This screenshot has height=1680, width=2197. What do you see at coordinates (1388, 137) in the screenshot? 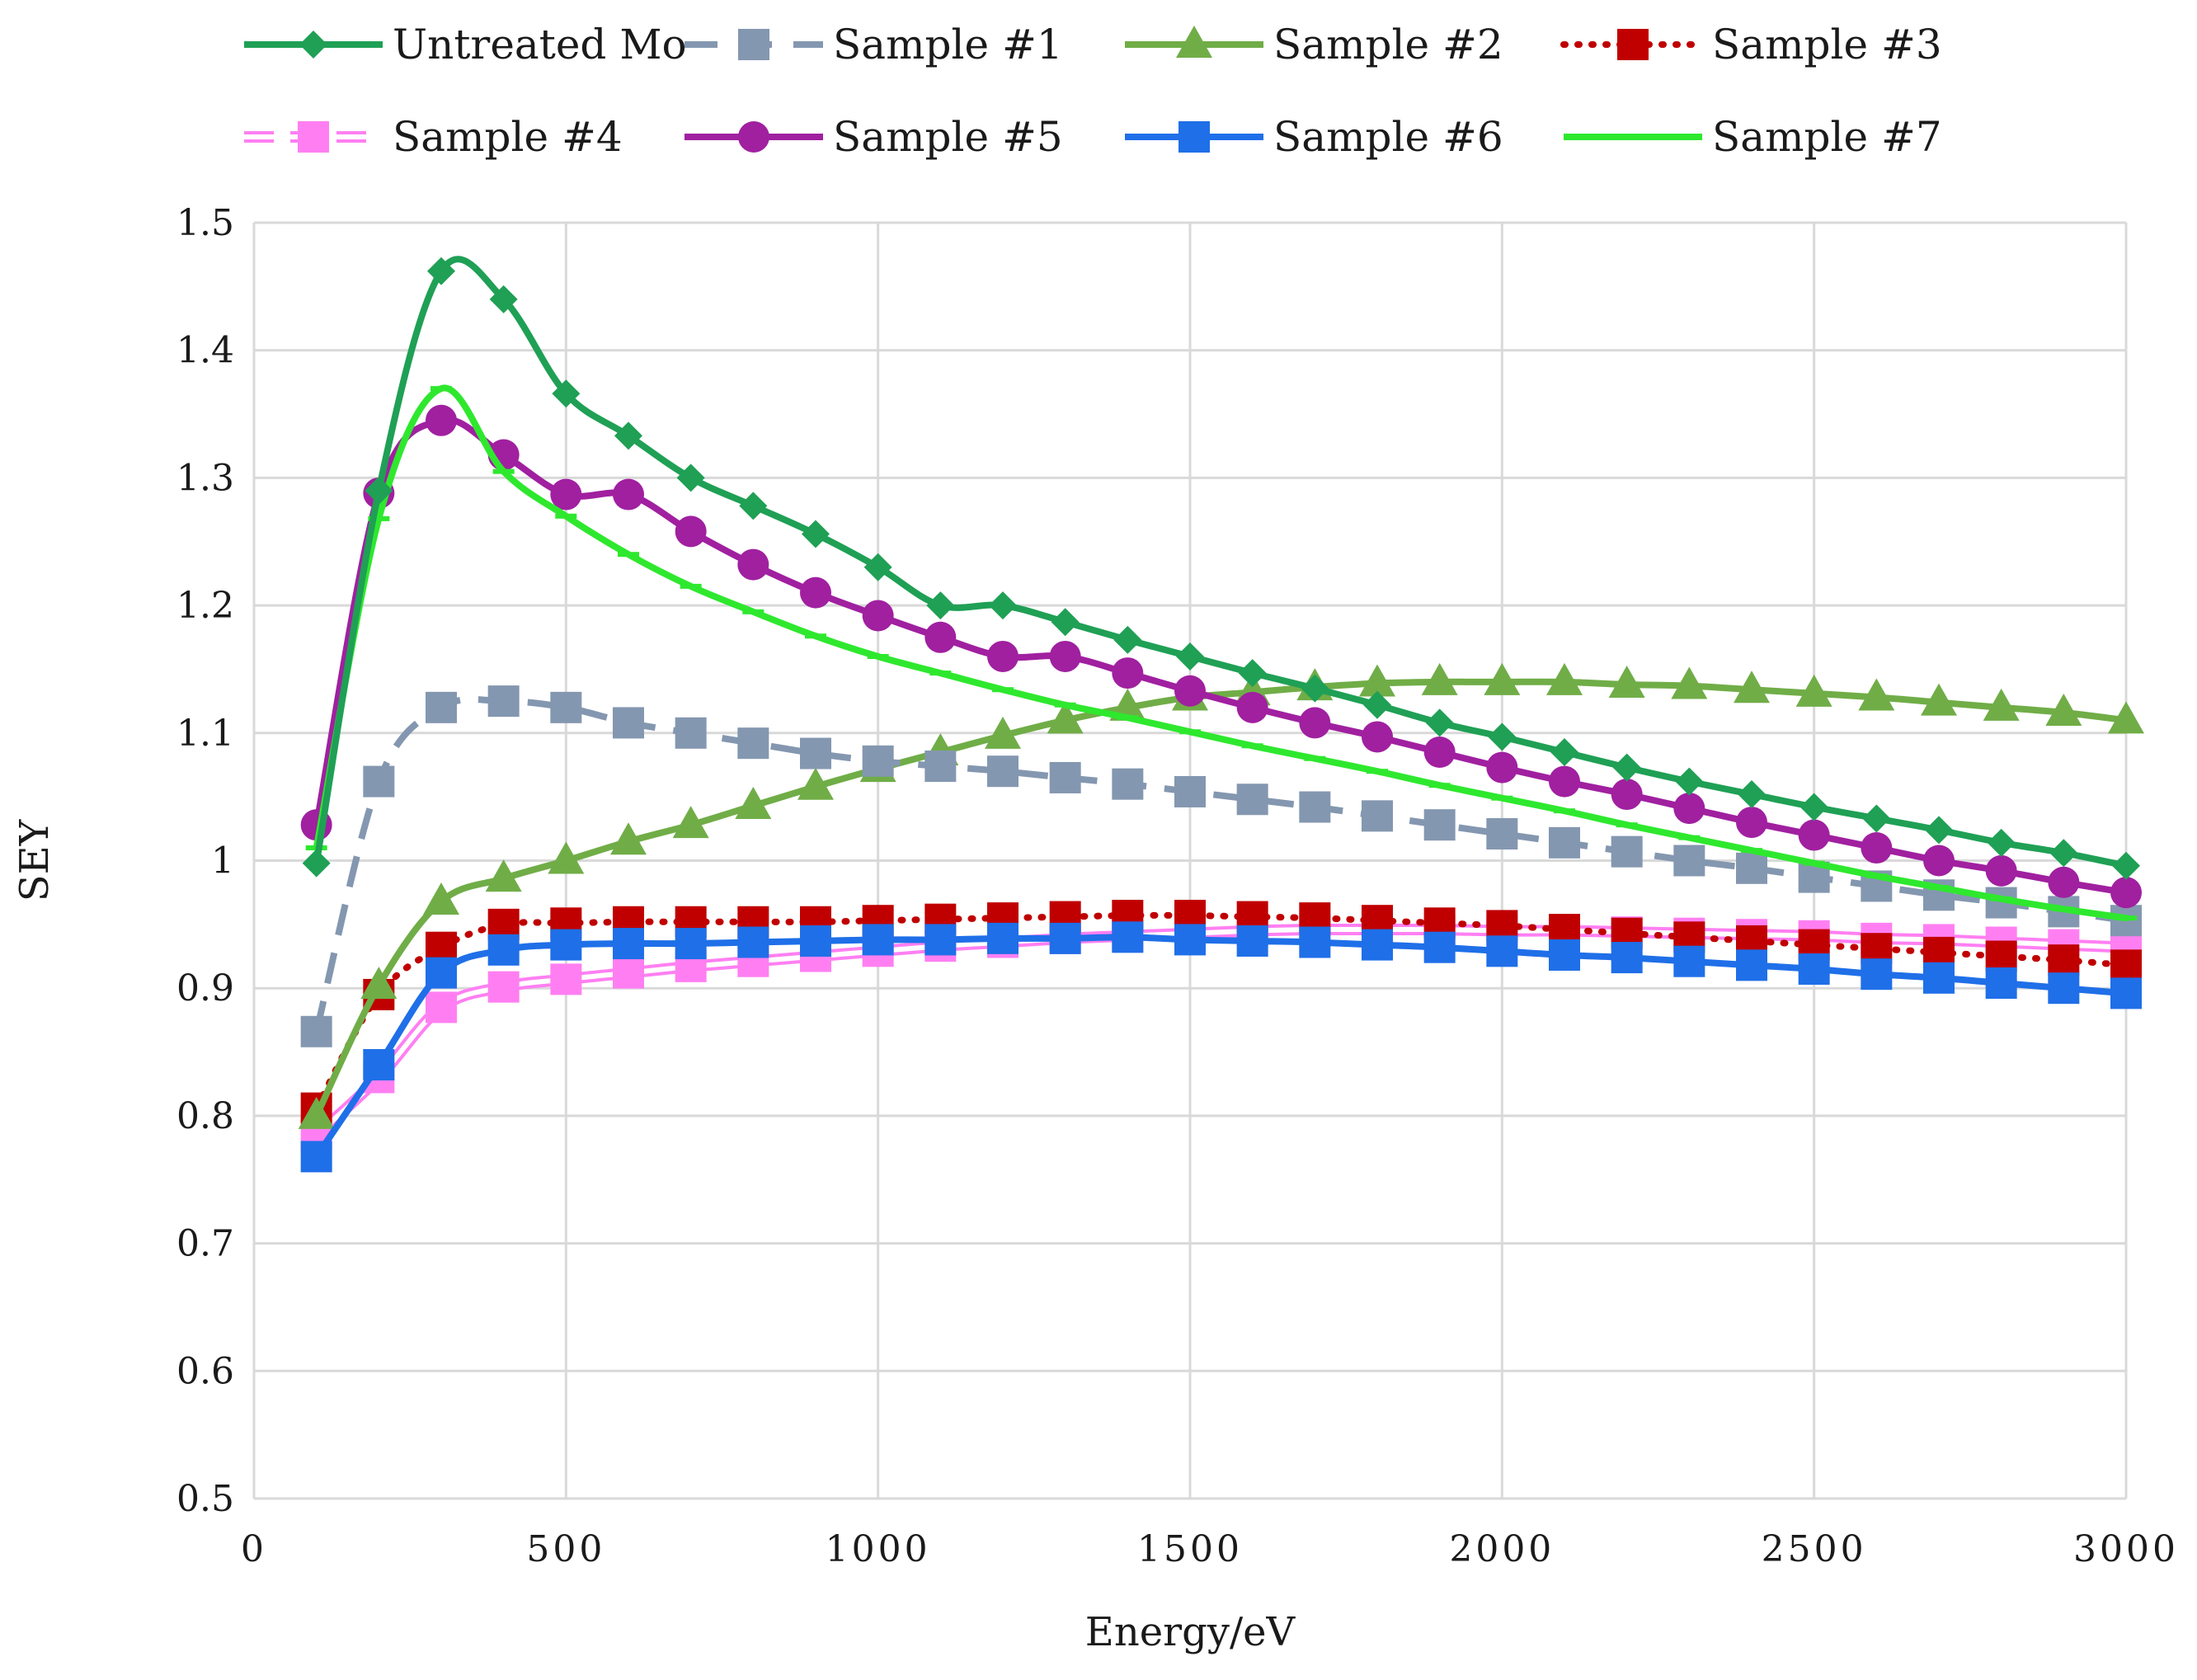
I see `legend-label: Sample #6` at bounding box center [1388, 137].